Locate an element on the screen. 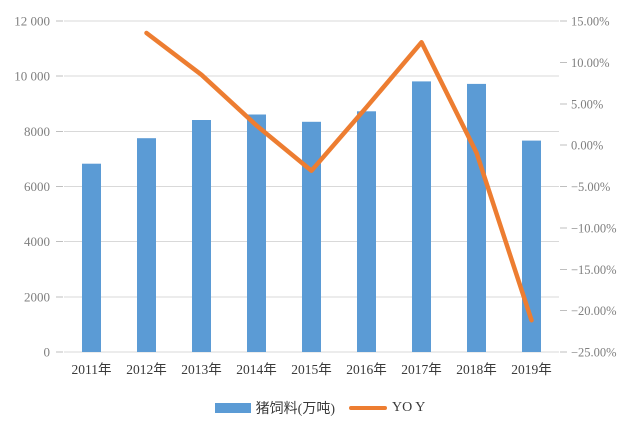  legend-label-yoy: YO Y is located at coordinates (409, 407).